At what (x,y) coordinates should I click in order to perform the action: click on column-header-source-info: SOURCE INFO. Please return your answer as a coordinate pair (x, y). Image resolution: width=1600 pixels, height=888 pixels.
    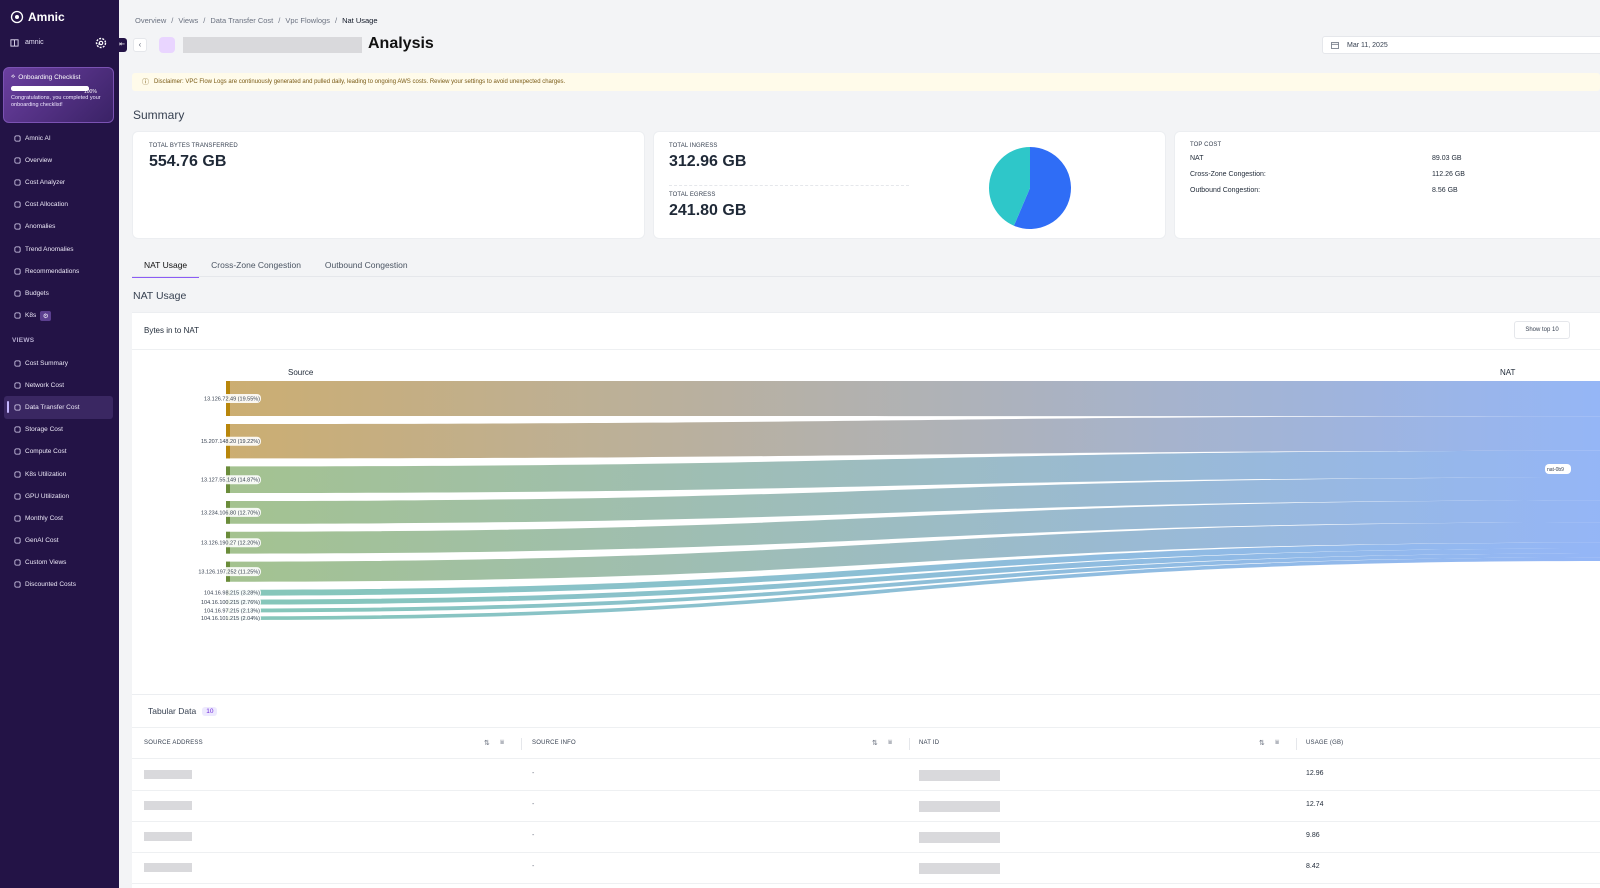
    Looking at the image, I should click on (554, 743).